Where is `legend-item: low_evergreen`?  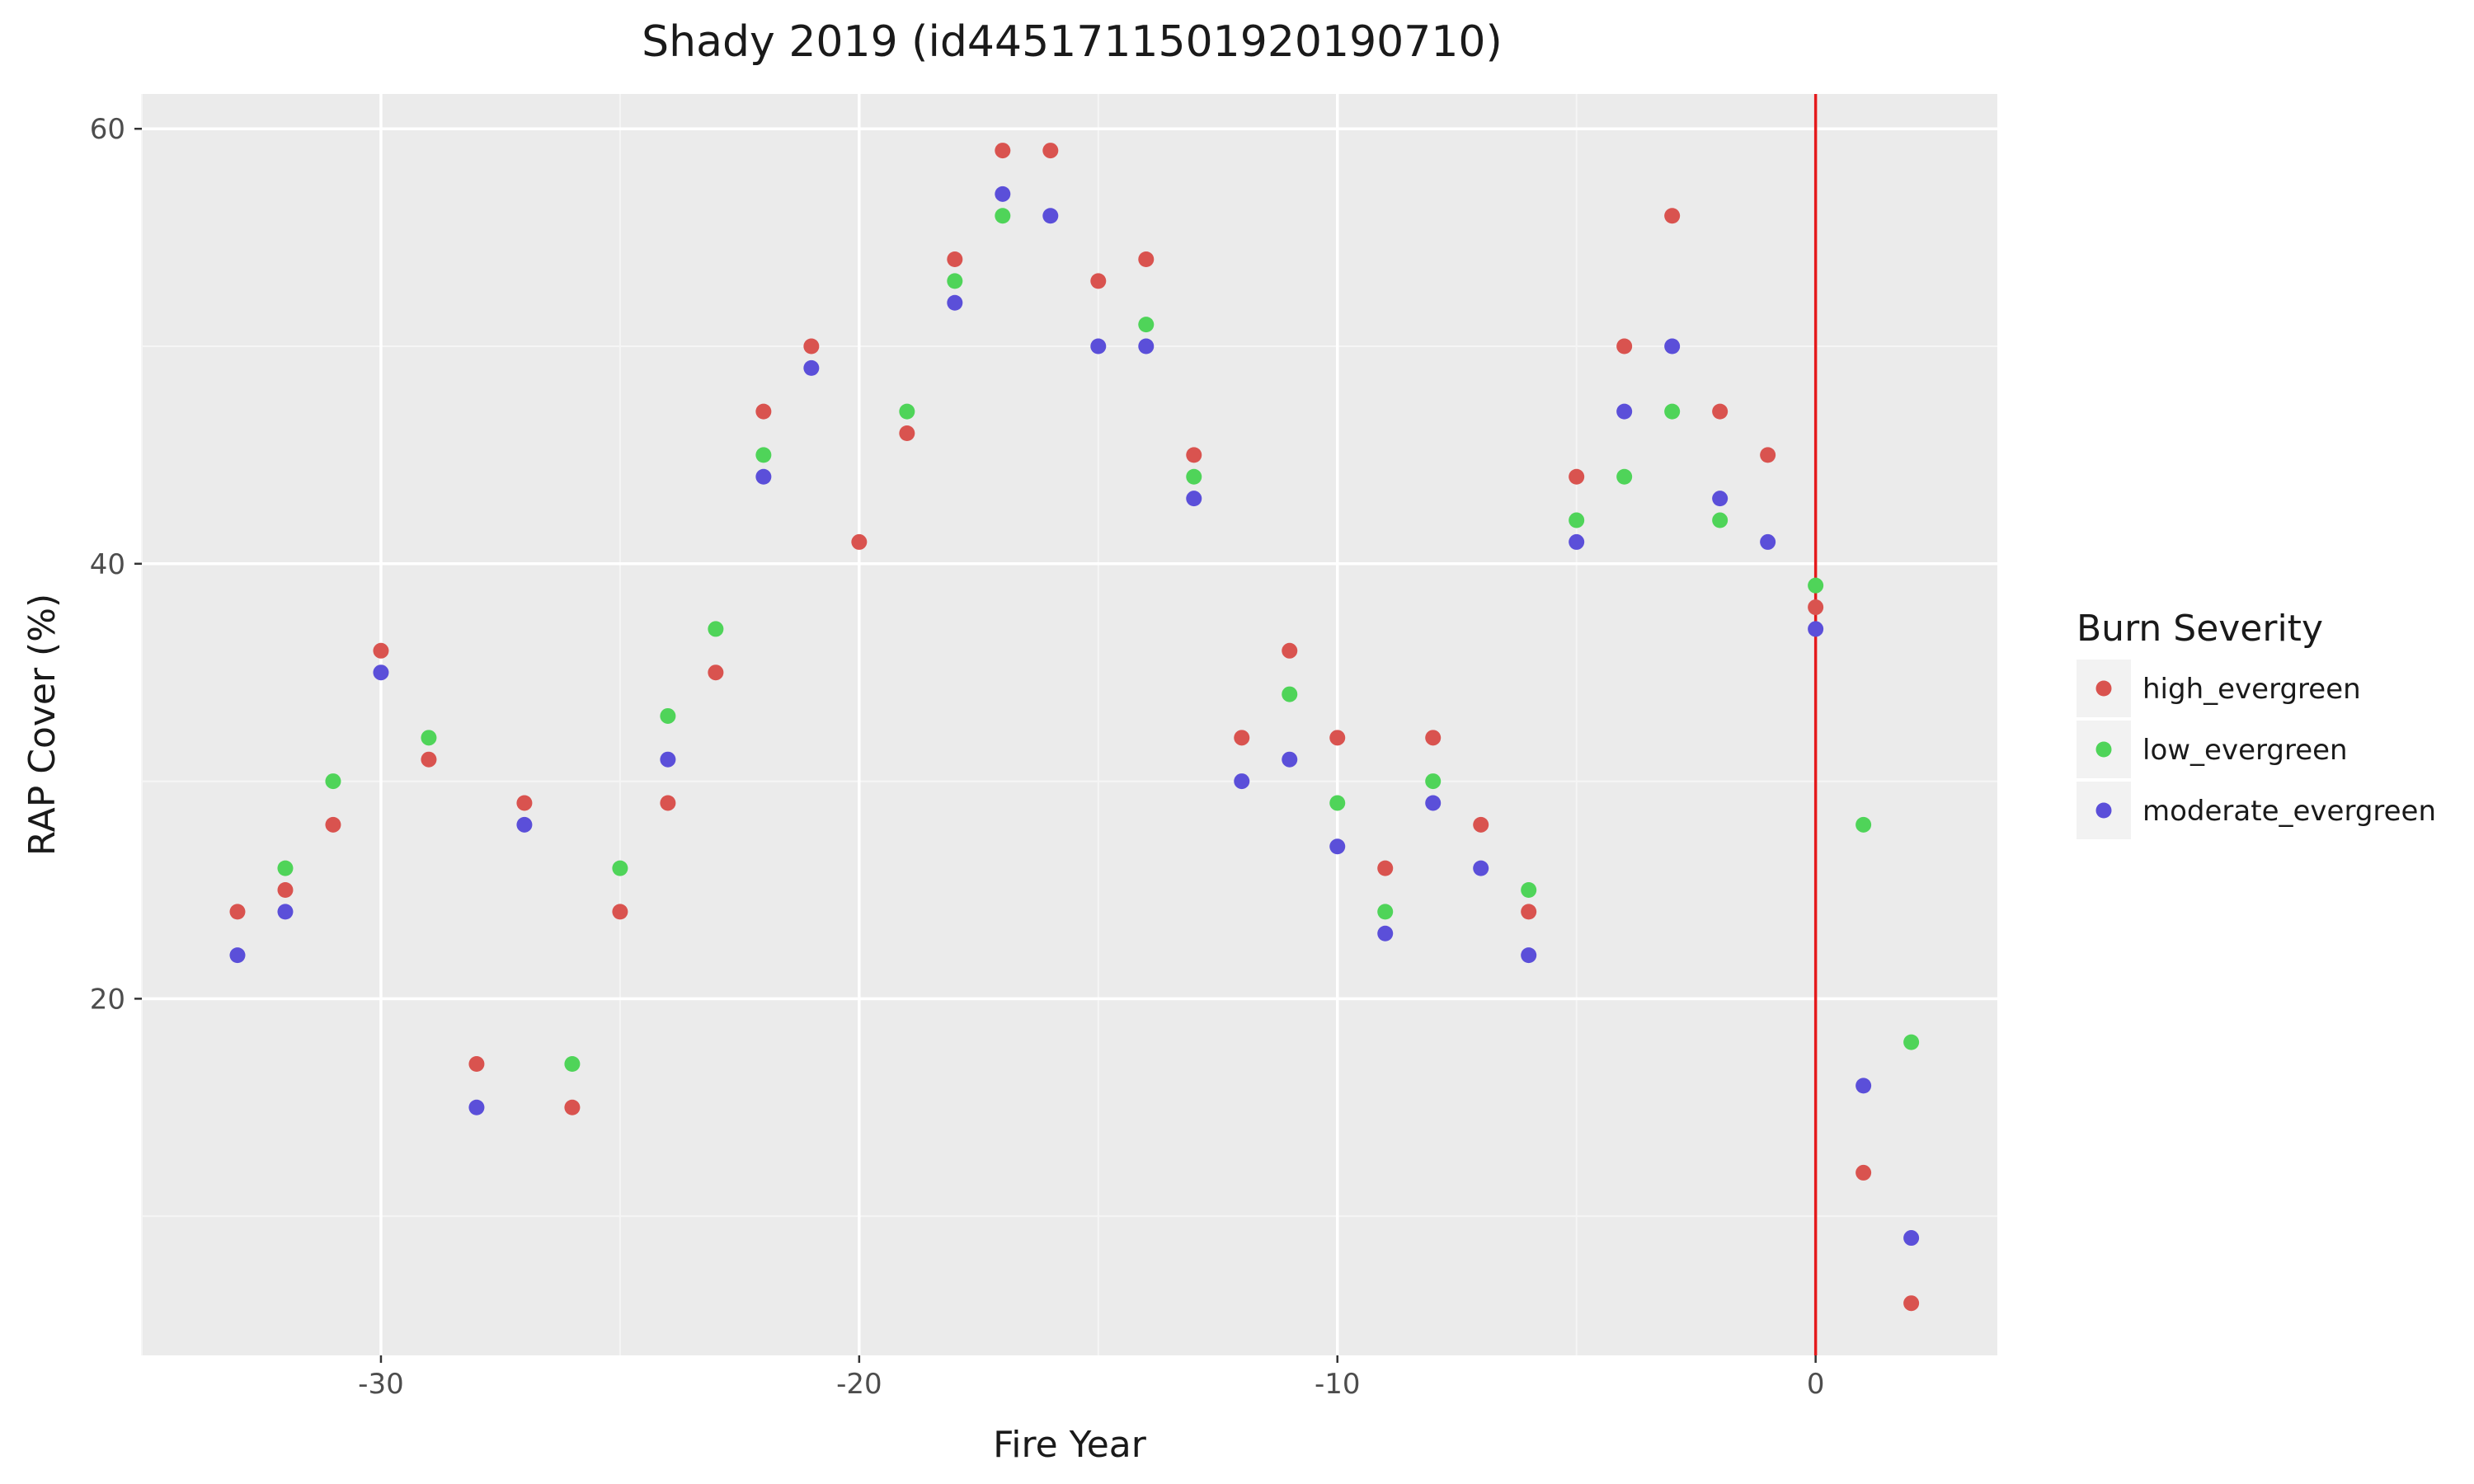 legend-item: low_evergreen is located at coordinates (2212, 749).